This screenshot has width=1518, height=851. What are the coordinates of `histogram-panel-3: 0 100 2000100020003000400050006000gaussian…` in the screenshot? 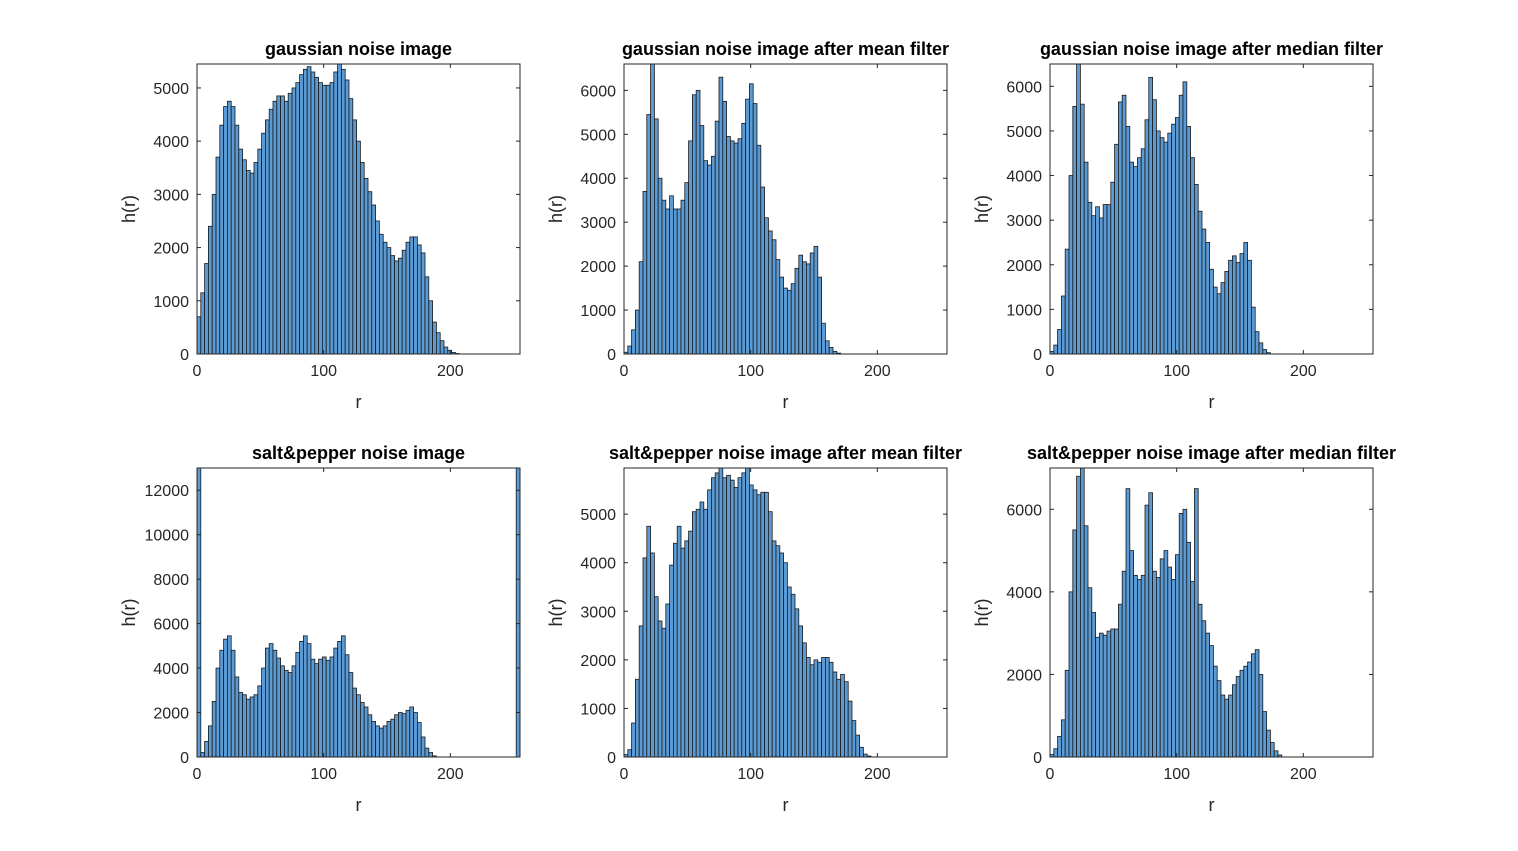 It's located at (1177, 225).